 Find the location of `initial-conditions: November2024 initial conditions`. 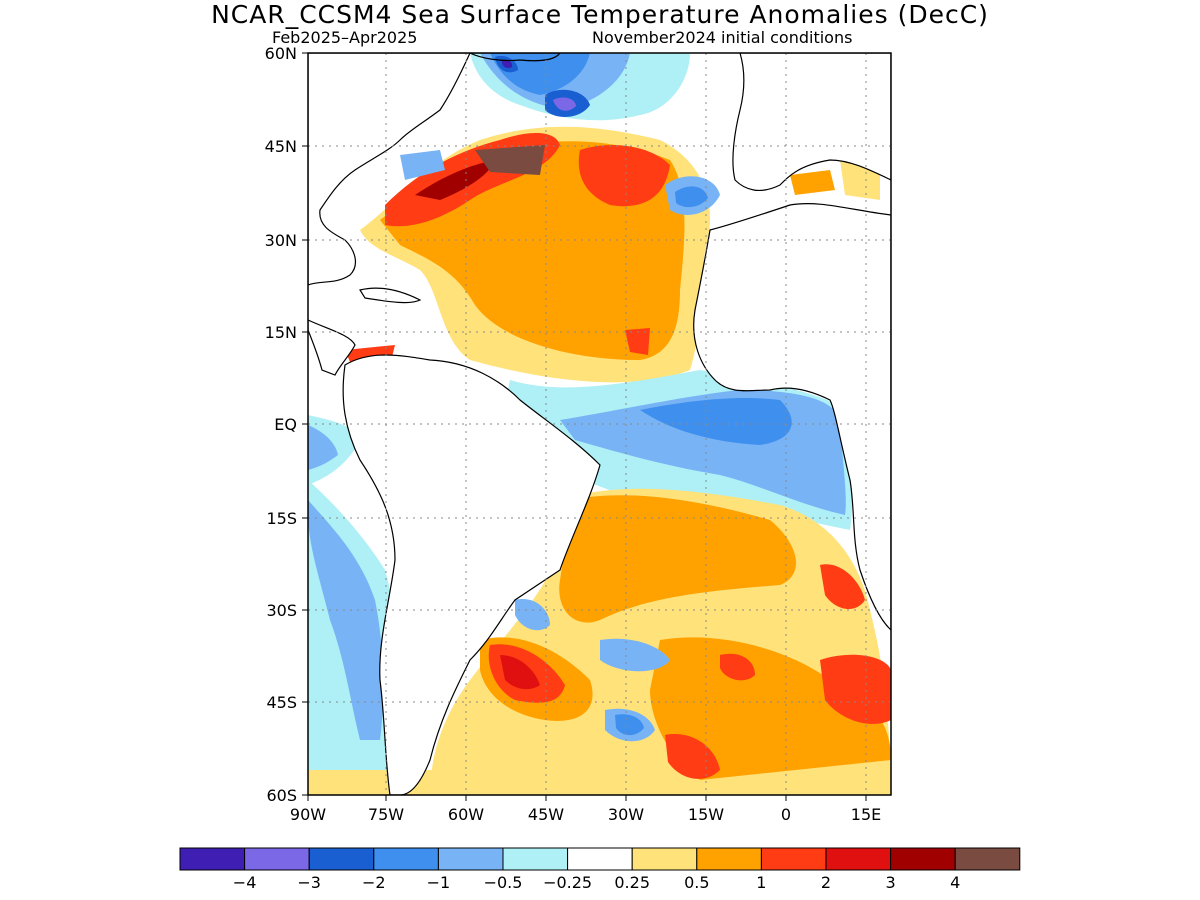

initial-conditions: November2024 initial conditions is located at coordinates (722, 37).